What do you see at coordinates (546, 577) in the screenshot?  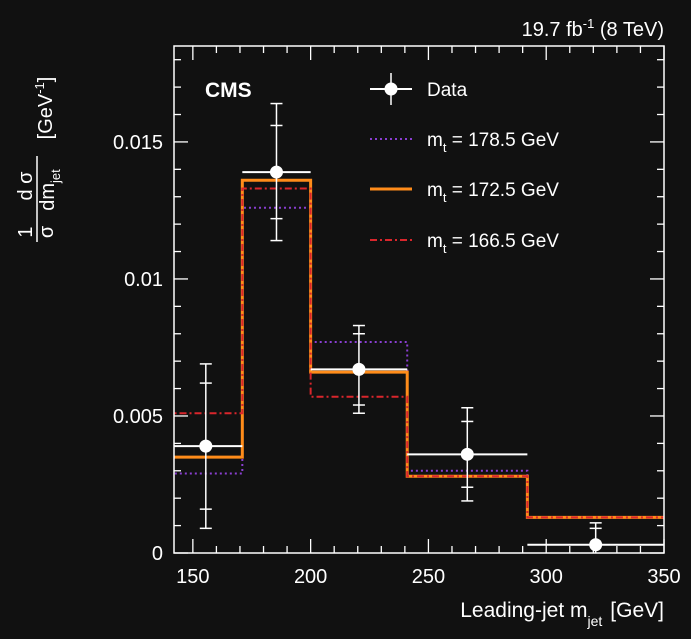 I see `x-tick-label: 300` at bounding box center [546, 577].